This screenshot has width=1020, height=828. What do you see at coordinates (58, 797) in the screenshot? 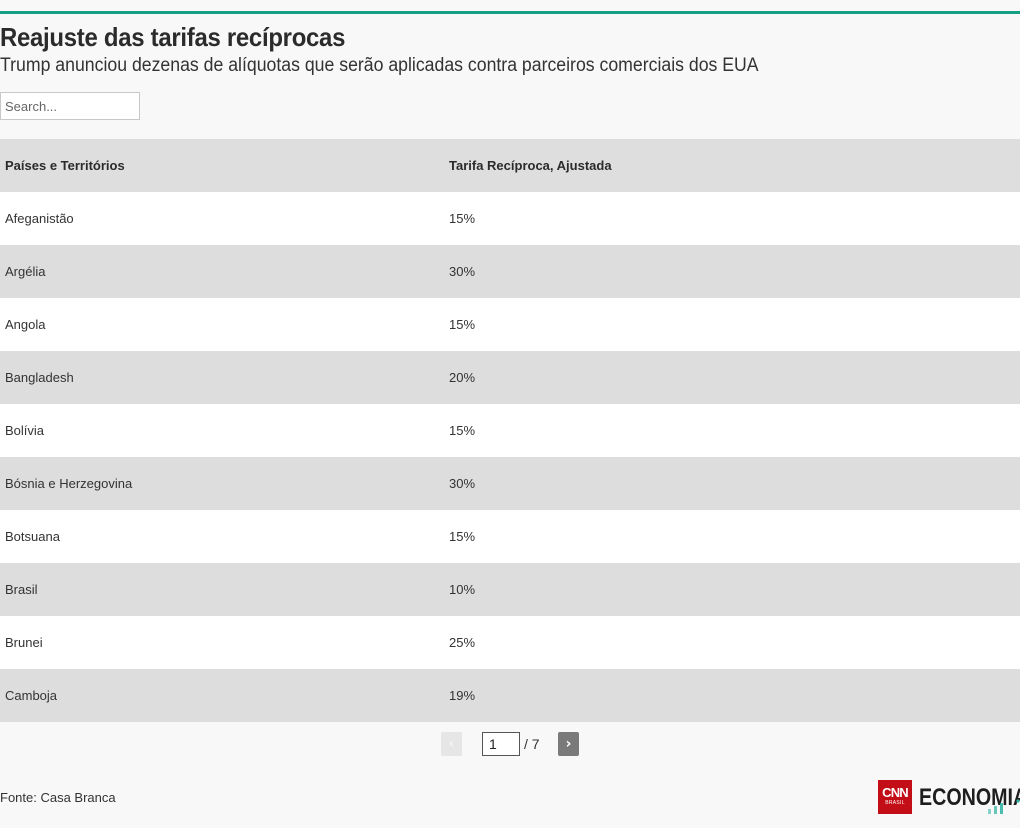
I see `source-note: Fonte: Casa Branca` at bounding box center [58, 797].